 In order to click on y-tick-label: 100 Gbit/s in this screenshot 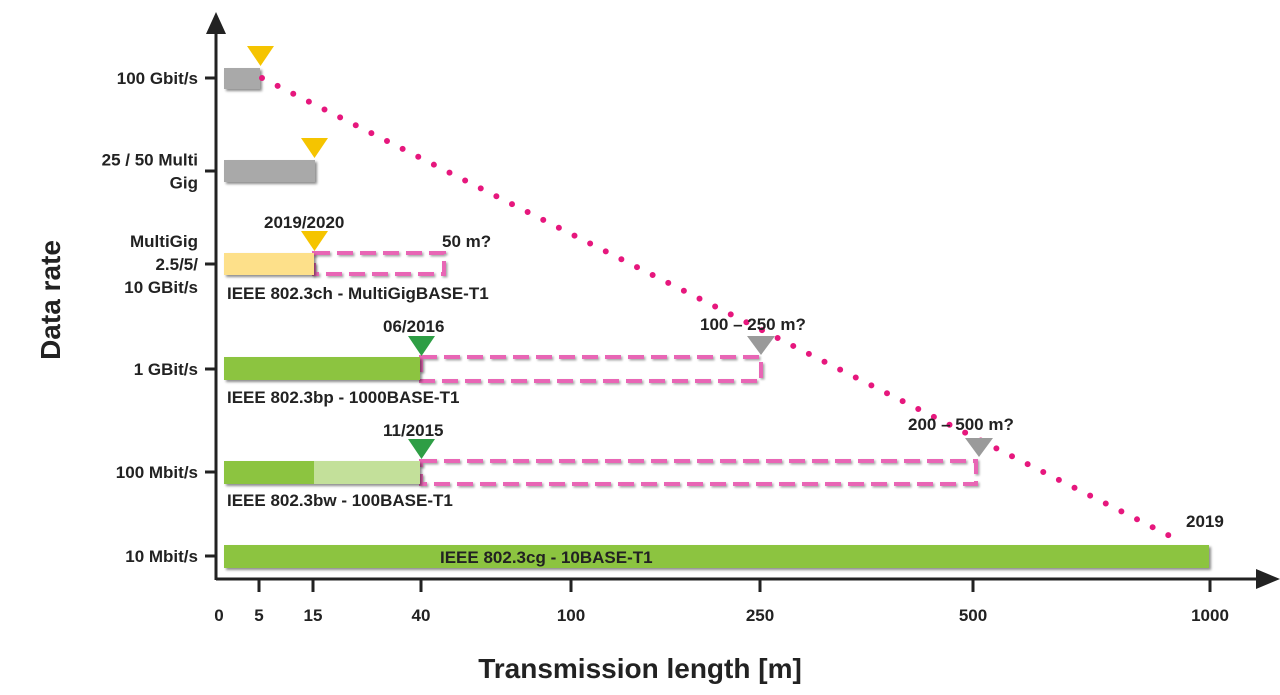, I will do `click(157, 78)`.